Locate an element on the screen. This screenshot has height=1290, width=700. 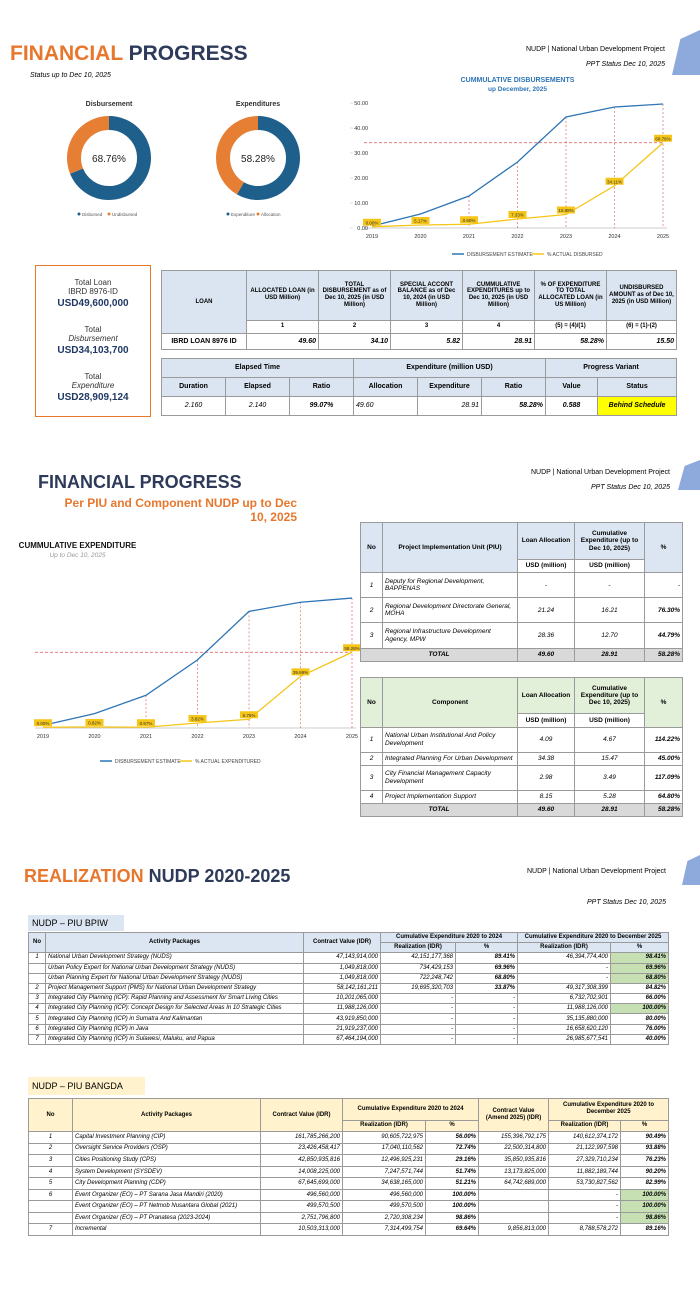
header-row: Realization (IDR)% Realization (IDR)% is located at coordinates (349, 948).